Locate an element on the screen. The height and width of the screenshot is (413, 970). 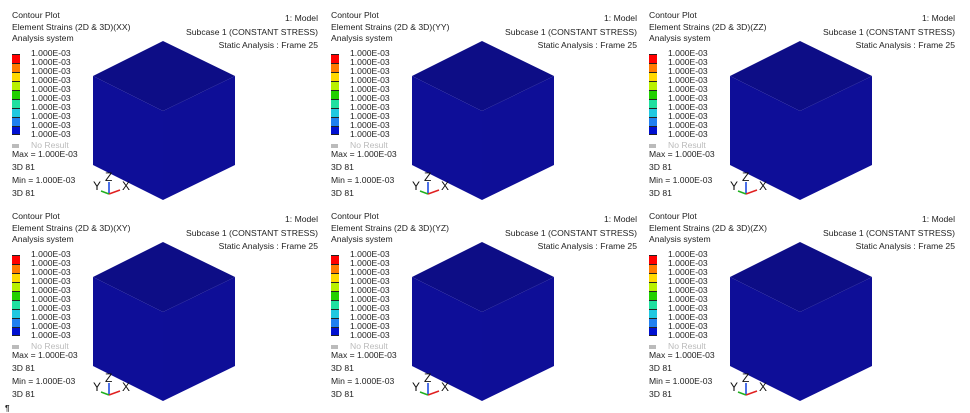
cube-left-face is located at coordinates (447, 339).